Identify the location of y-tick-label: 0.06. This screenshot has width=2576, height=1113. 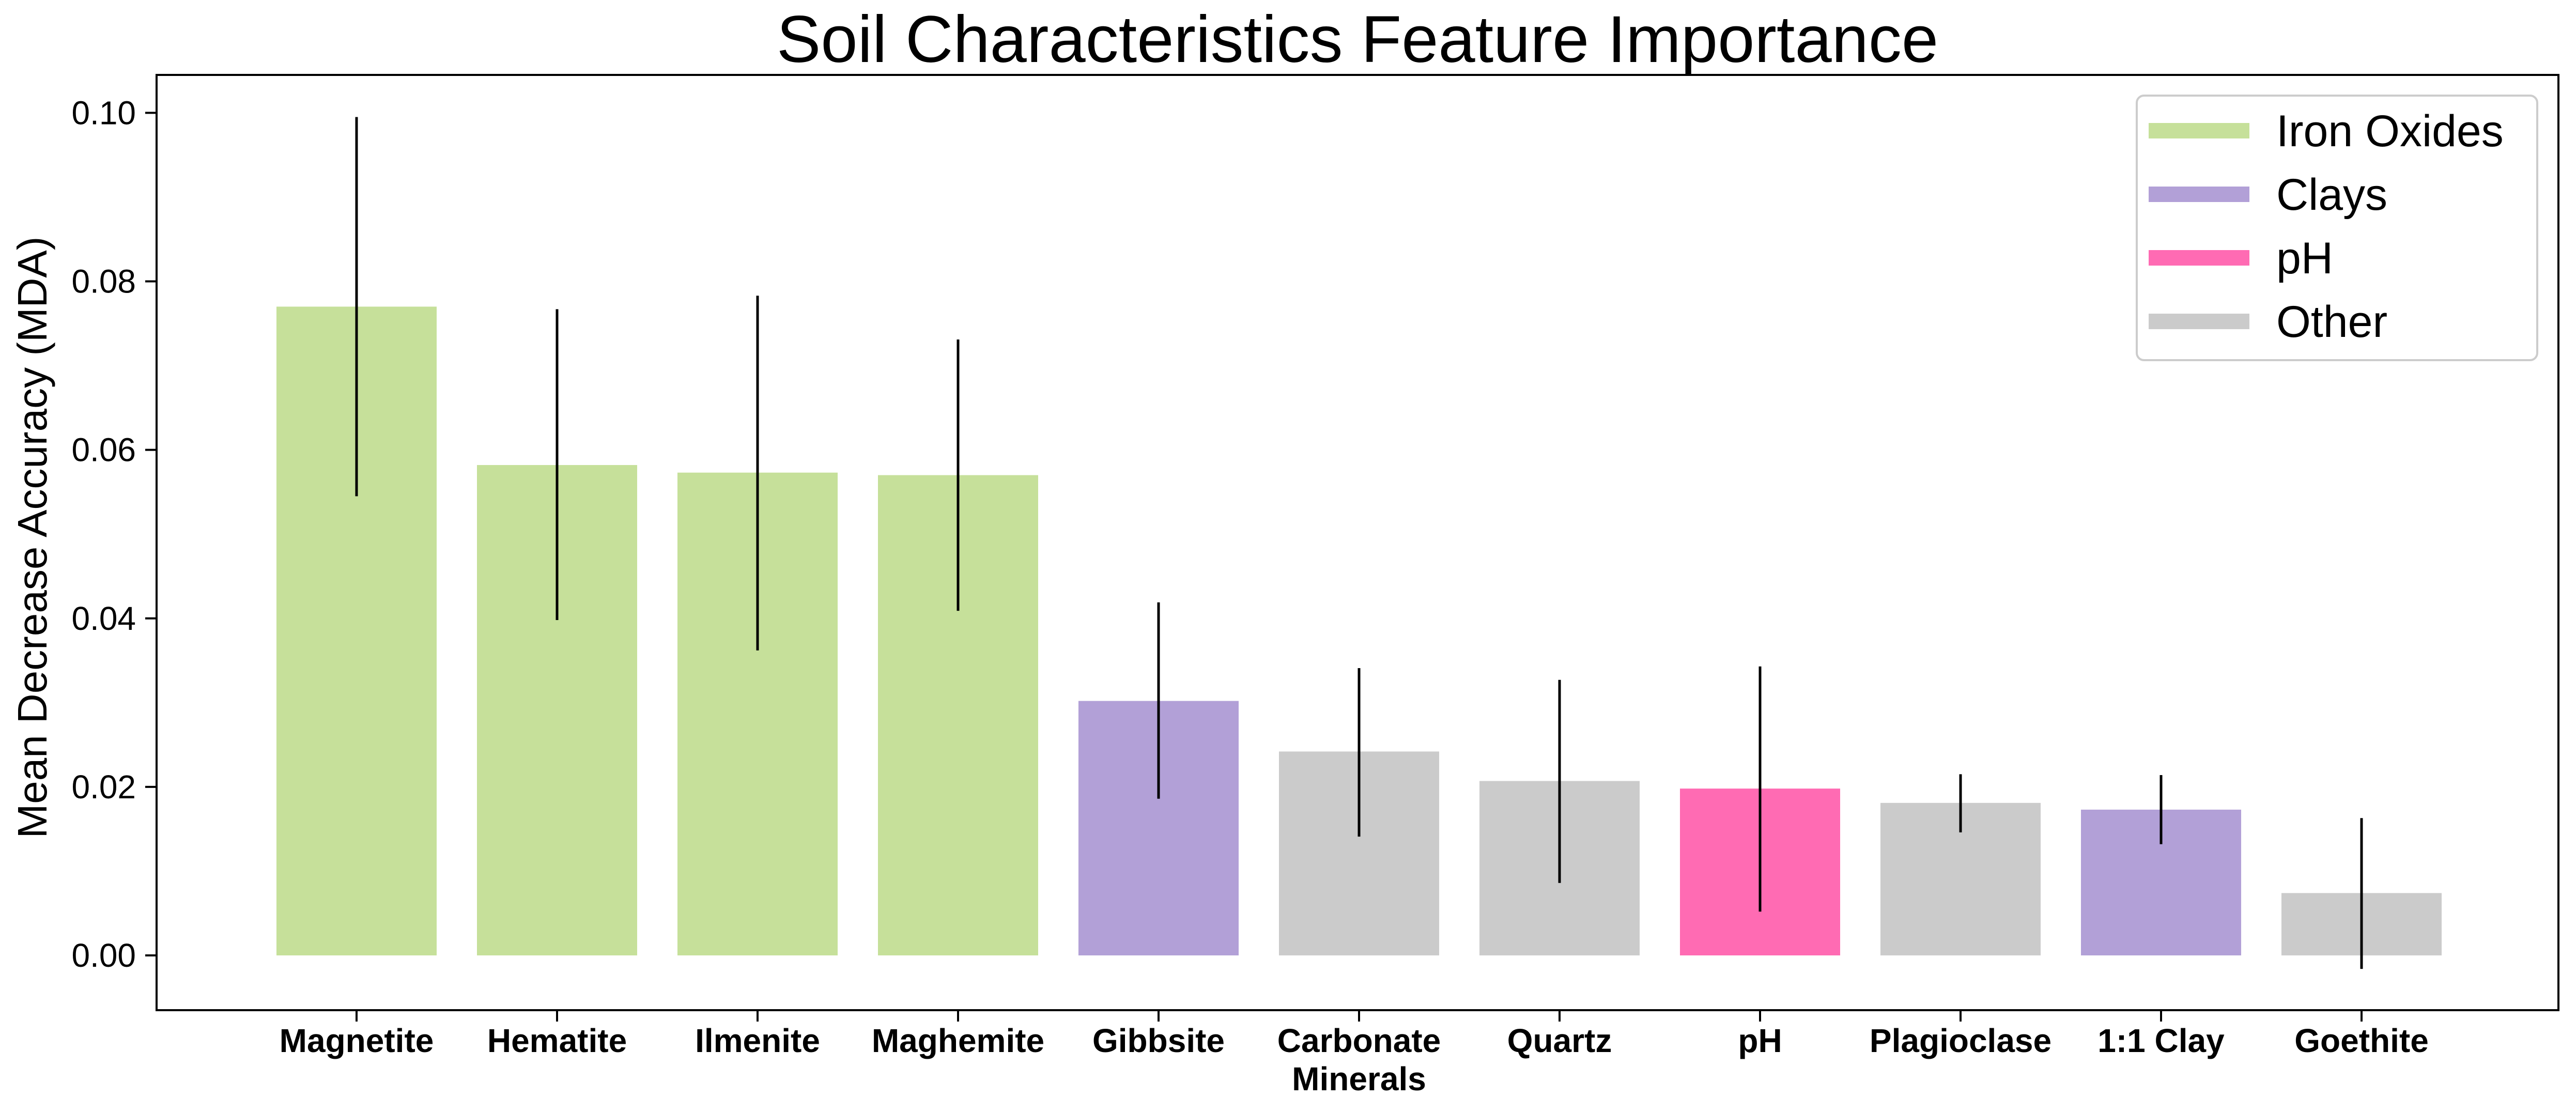
(104, 450).